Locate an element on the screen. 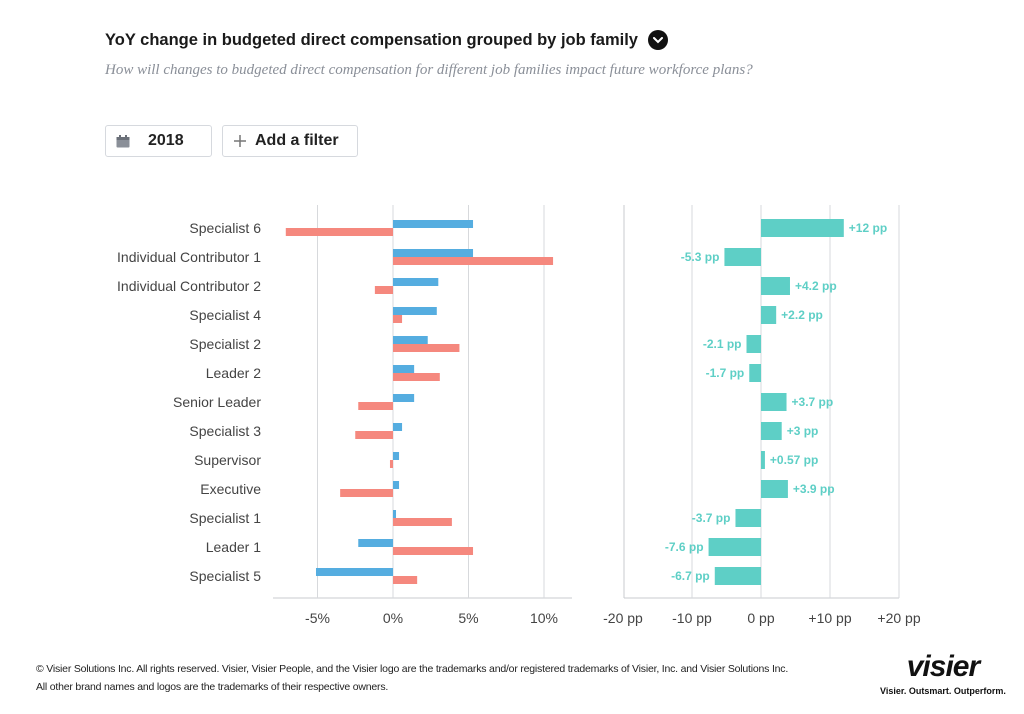  logo-wordmark: visier is located at coordinates (943, 666).